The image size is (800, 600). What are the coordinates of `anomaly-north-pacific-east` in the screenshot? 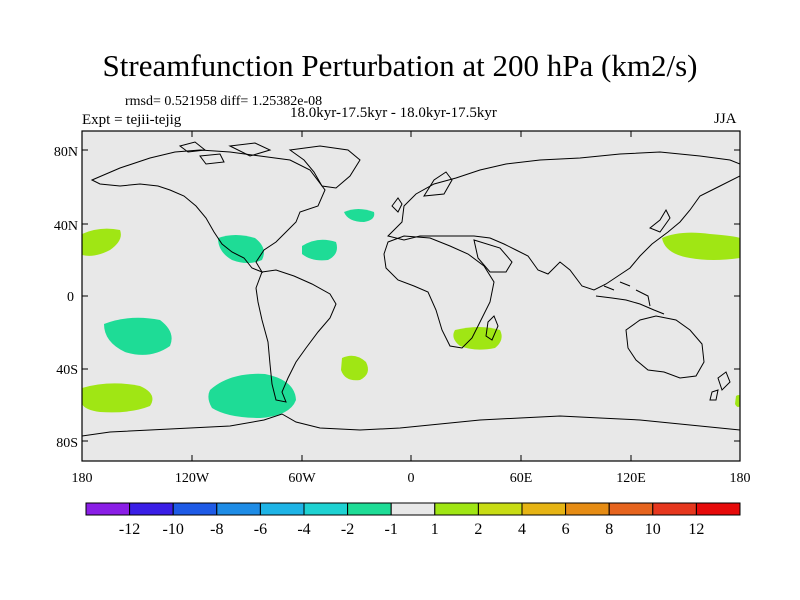 It's located at (101, 242).